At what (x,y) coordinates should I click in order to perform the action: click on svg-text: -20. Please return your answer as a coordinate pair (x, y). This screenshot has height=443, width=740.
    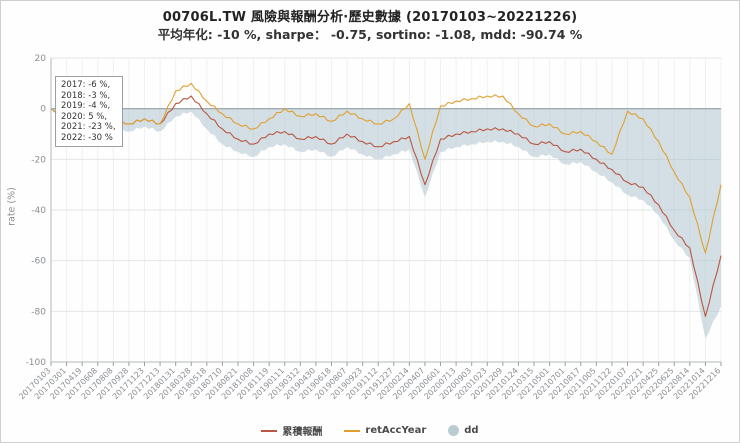
    Looking at the image, I should click on (38, 160).